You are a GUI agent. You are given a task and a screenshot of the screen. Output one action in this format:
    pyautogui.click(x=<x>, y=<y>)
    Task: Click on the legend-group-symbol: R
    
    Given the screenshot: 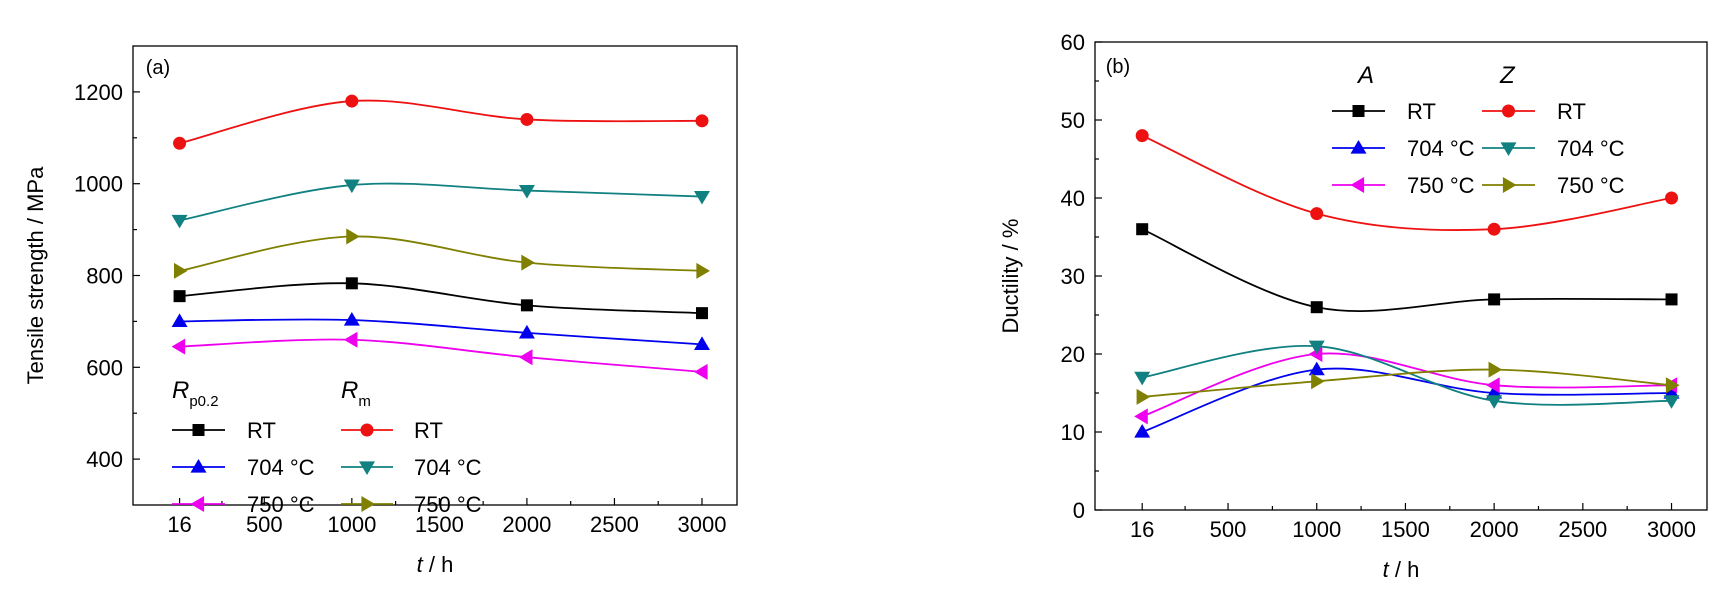 What is the action you would take?
    pyautogui.click(x=349, y=390)
    